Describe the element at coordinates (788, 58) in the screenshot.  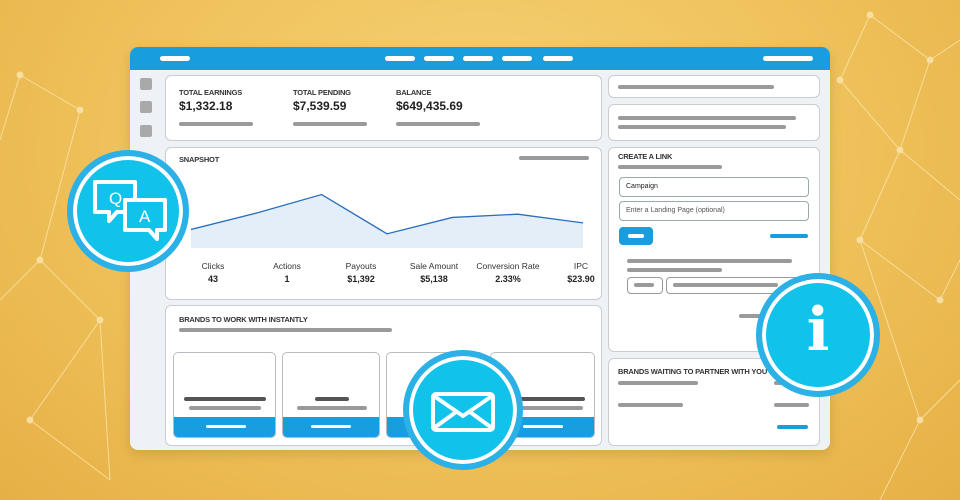
I see `account-menu` at that location.